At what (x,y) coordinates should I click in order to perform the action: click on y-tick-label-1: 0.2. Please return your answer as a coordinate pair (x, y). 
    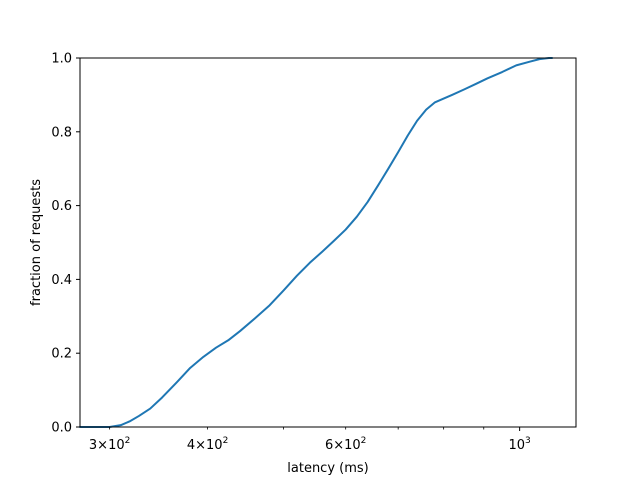
    Looking at the image, I should click on (61, 354).